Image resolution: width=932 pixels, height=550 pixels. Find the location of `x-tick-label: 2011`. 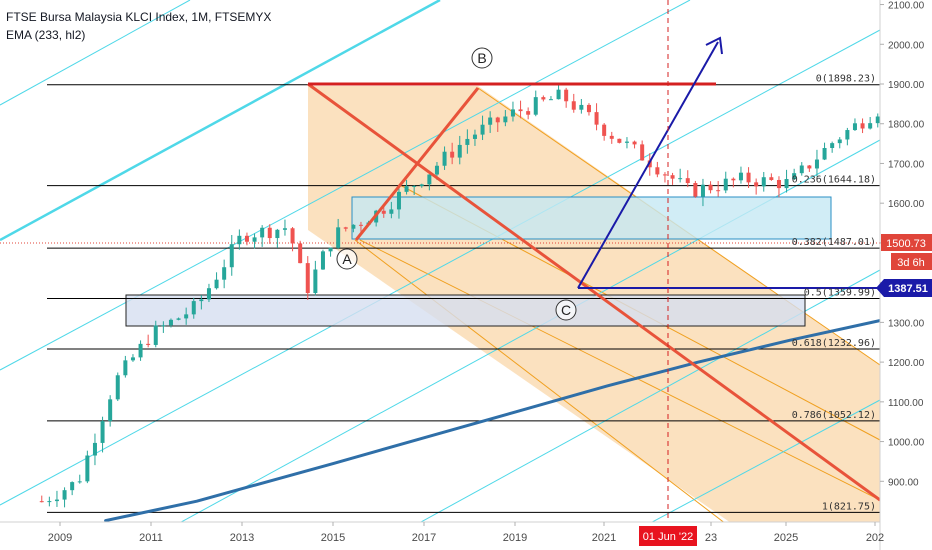

x-tick-label: 2011 is located at coordinates (151, 538).